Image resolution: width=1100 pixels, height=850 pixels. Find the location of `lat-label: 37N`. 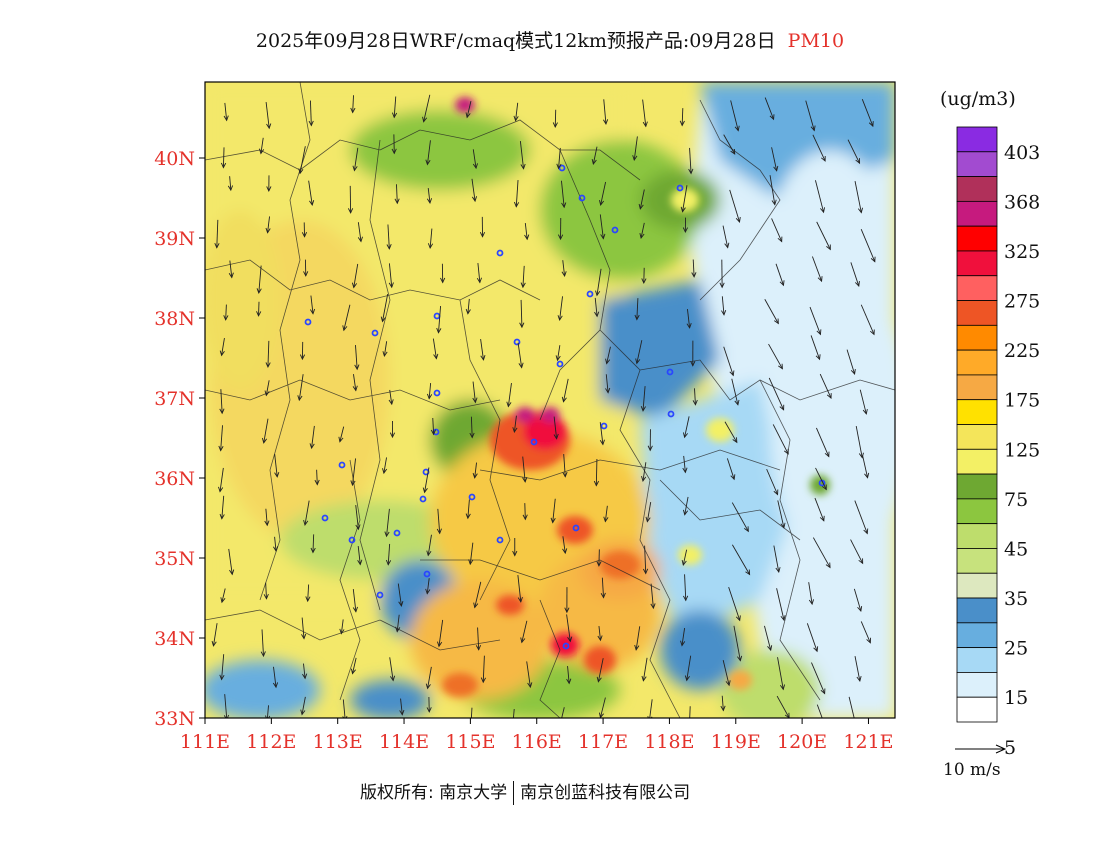

lat-label: 37N is located at coordinates (174, 399).